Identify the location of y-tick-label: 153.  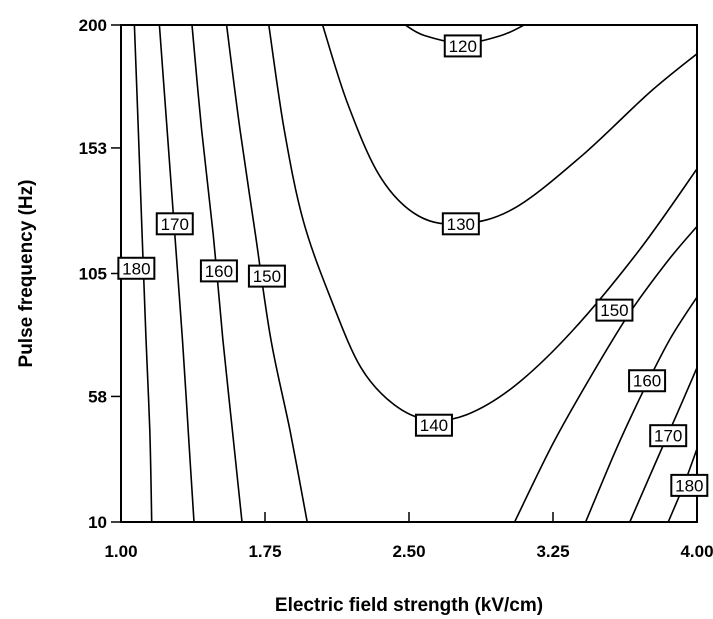
(93, 148).